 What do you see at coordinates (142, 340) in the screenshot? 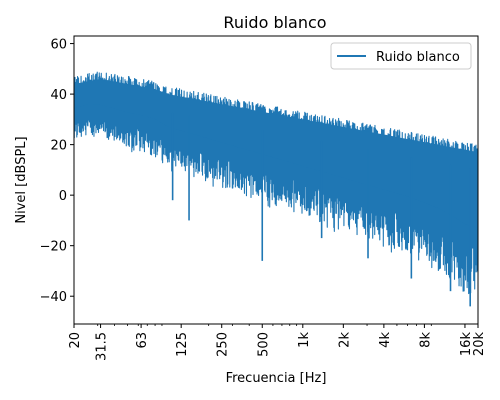
I see `x-tick-label: 63` at bounding box center [142, 340].